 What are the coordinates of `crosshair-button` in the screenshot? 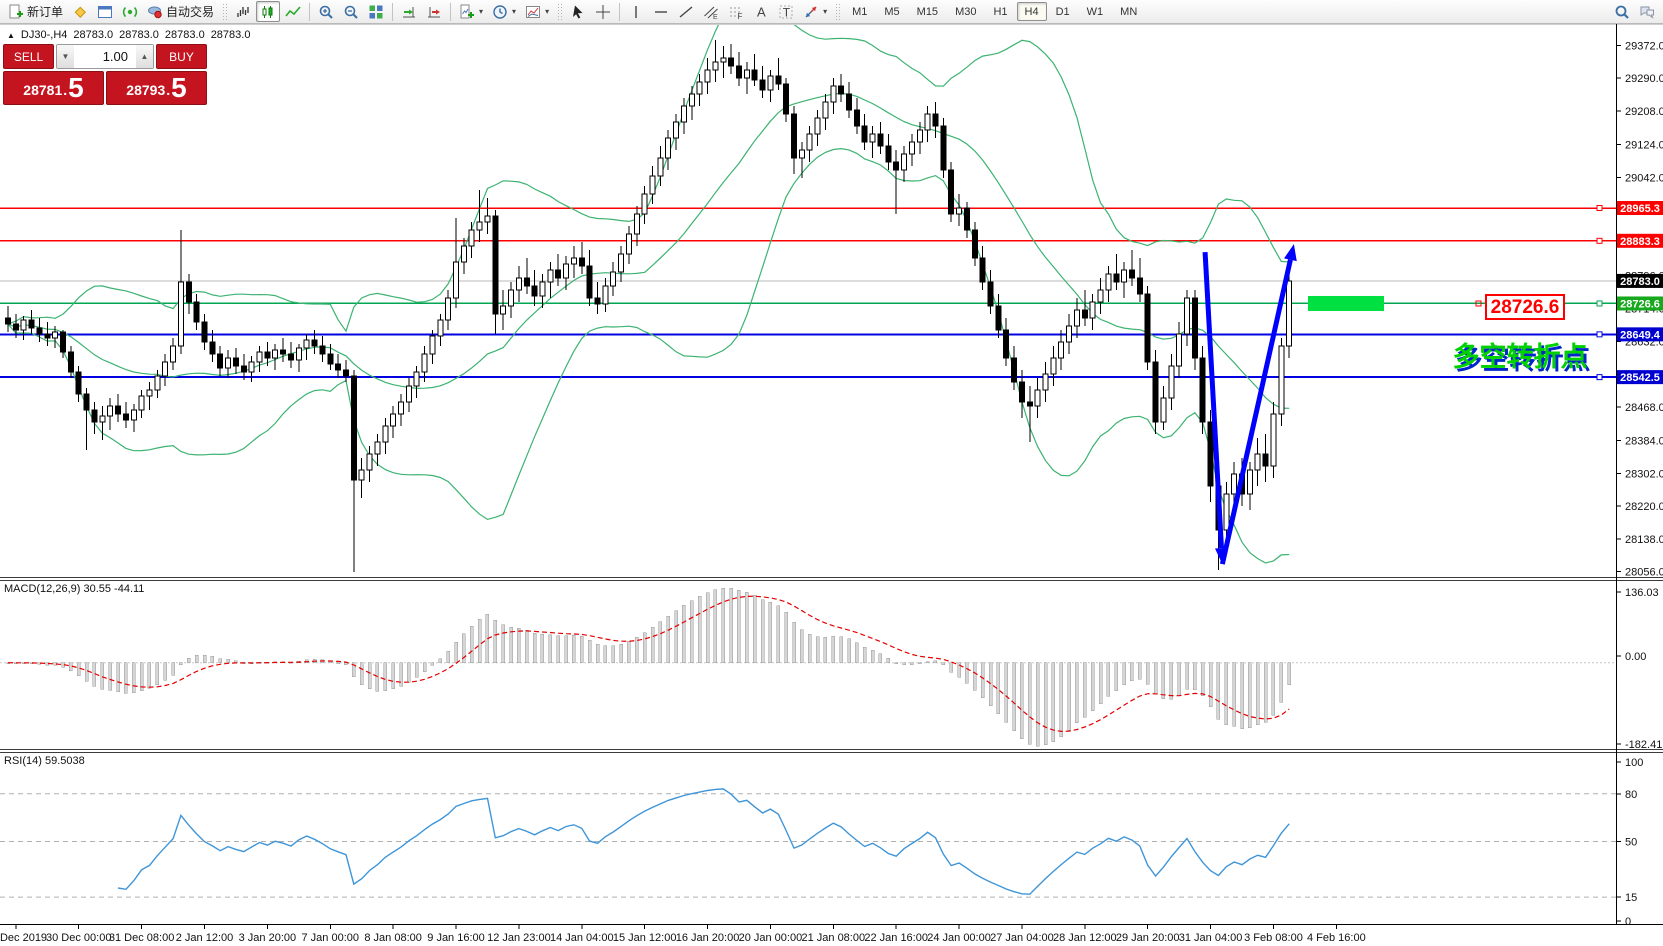 It's located at (603, 11).